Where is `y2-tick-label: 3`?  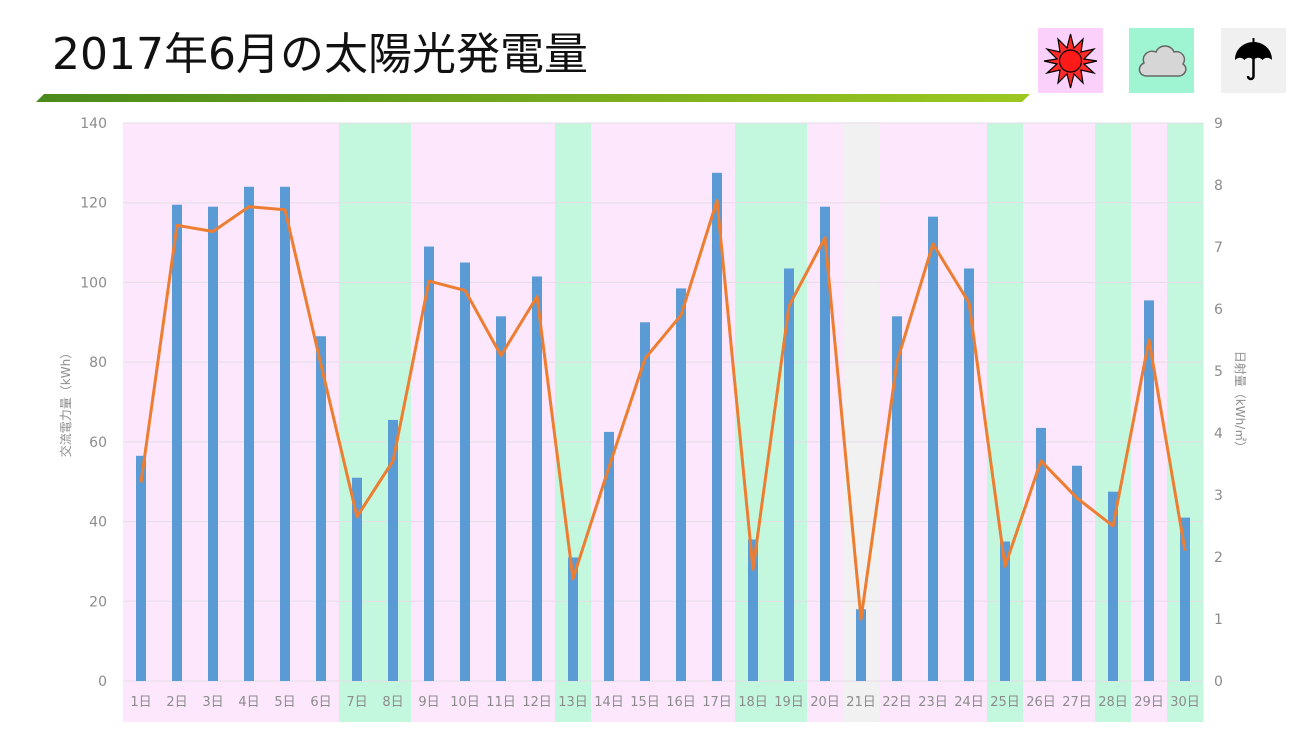
y2-tick-label: 3 is located at coordinates (1218, 496).